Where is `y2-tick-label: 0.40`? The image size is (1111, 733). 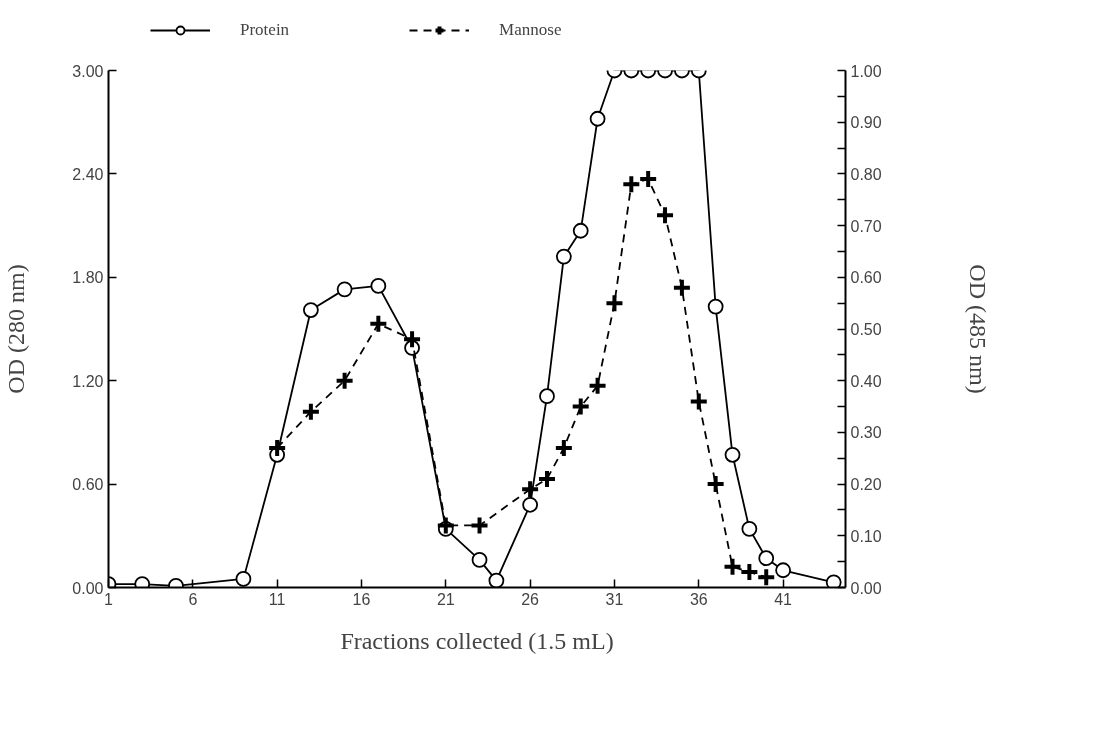 y2-tick-label: 0.40 is located at coordinates (866, 381).